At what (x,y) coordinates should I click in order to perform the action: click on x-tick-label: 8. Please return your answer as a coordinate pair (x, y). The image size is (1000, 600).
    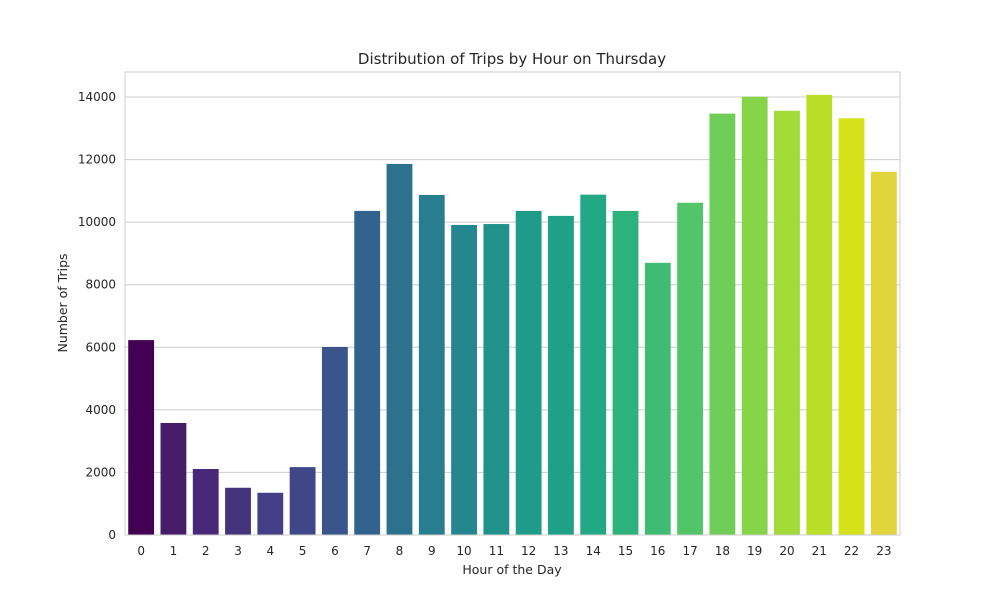
    Looking at the image, I should click on (400, 551).